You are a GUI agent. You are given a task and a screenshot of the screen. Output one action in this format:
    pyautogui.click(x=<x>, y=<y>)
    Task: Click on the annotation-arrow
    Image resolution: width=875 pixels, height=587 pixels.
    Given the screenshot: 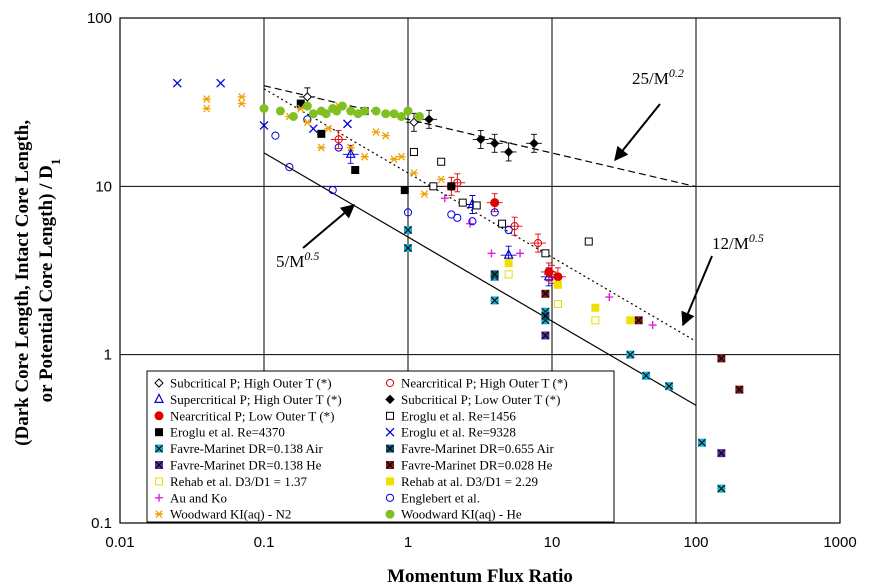 What is the action you would take?
    pyautogui.click(x=697, y=291)
    